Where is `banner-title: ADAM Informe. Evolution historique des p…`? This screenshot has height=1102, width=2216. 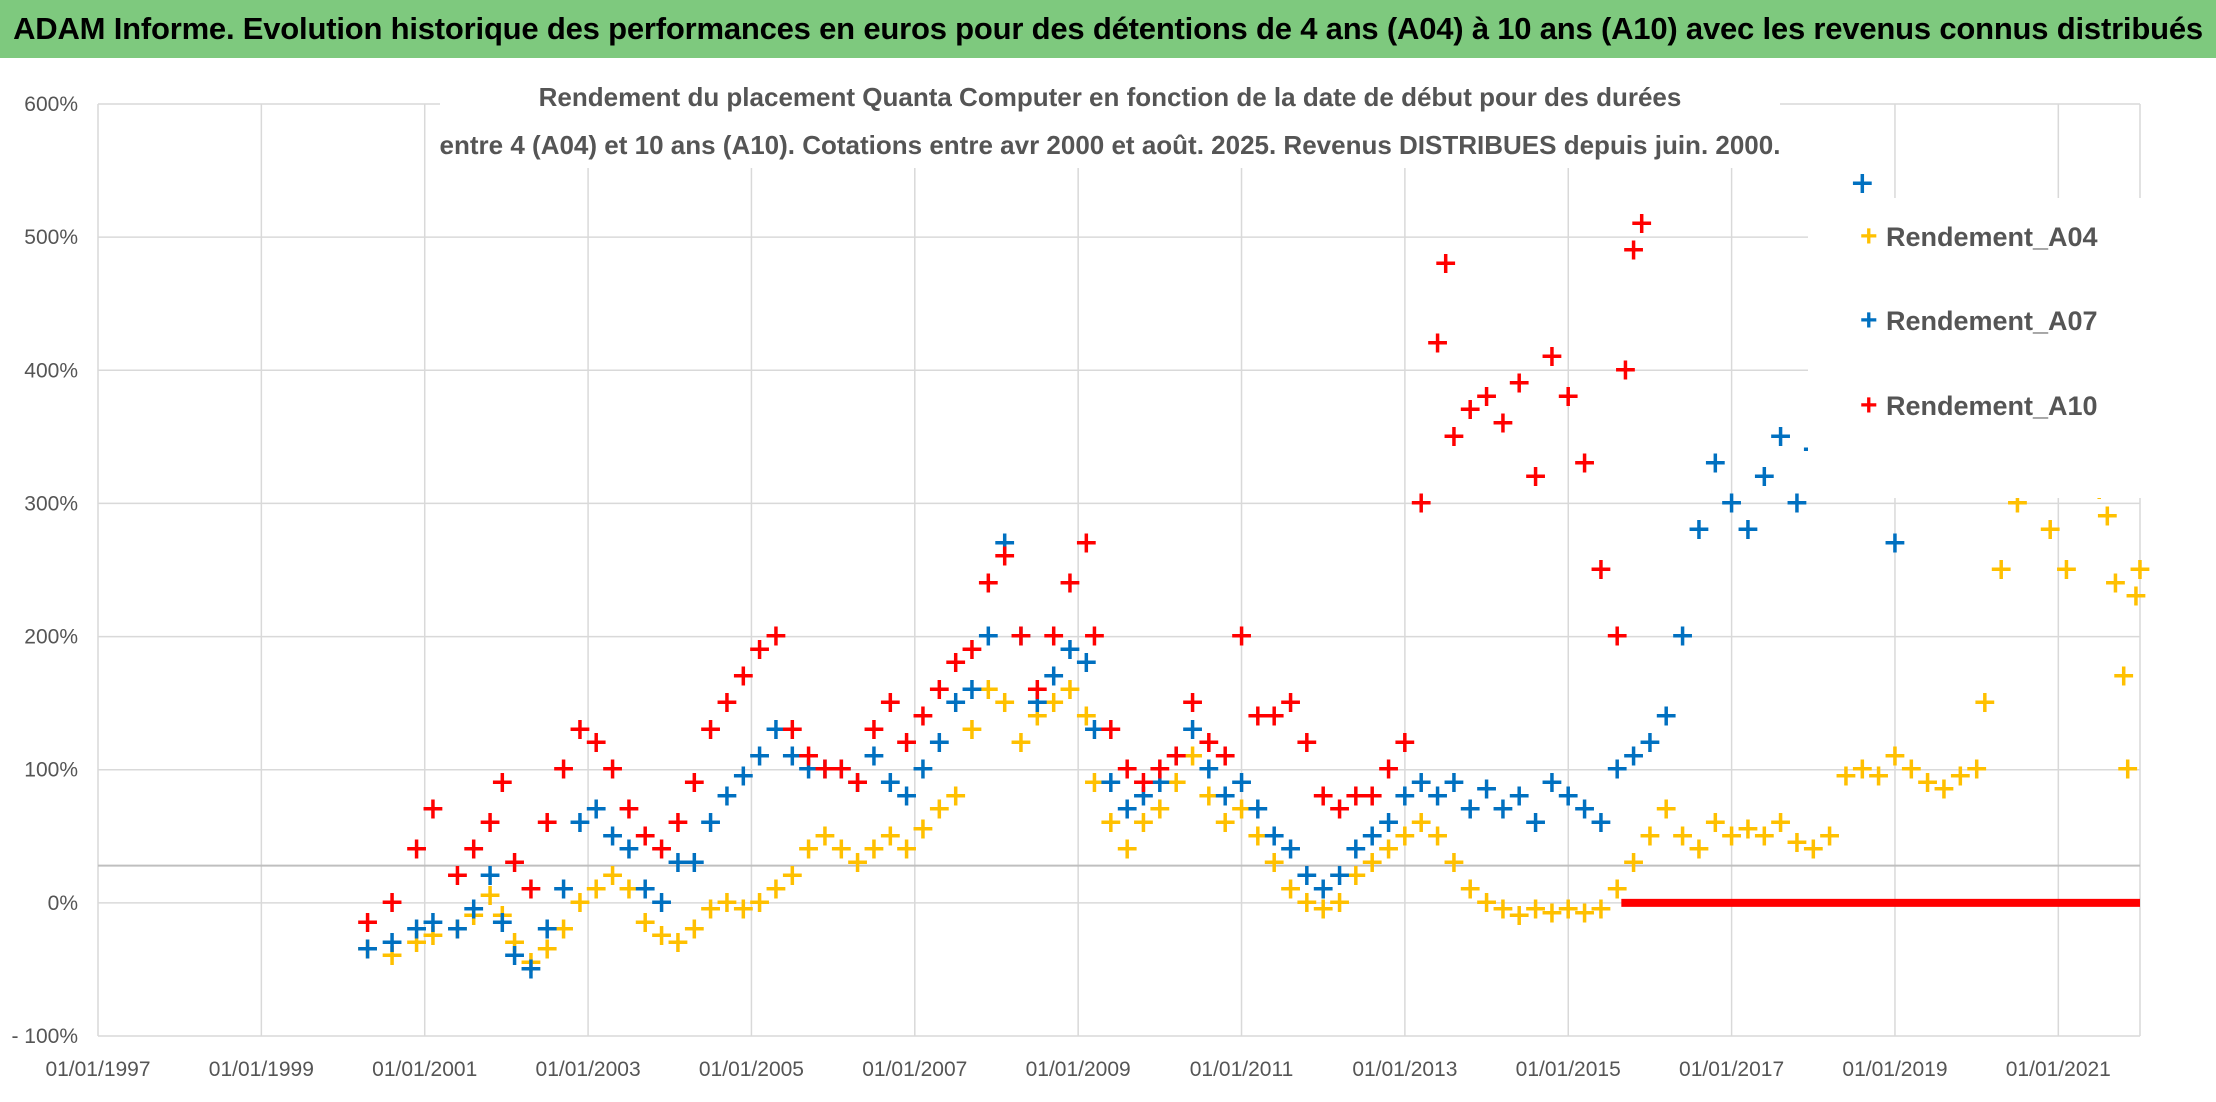
banner-title: ADAM Informe. Evolution historique des p… is located at coordinates (1108, 28).